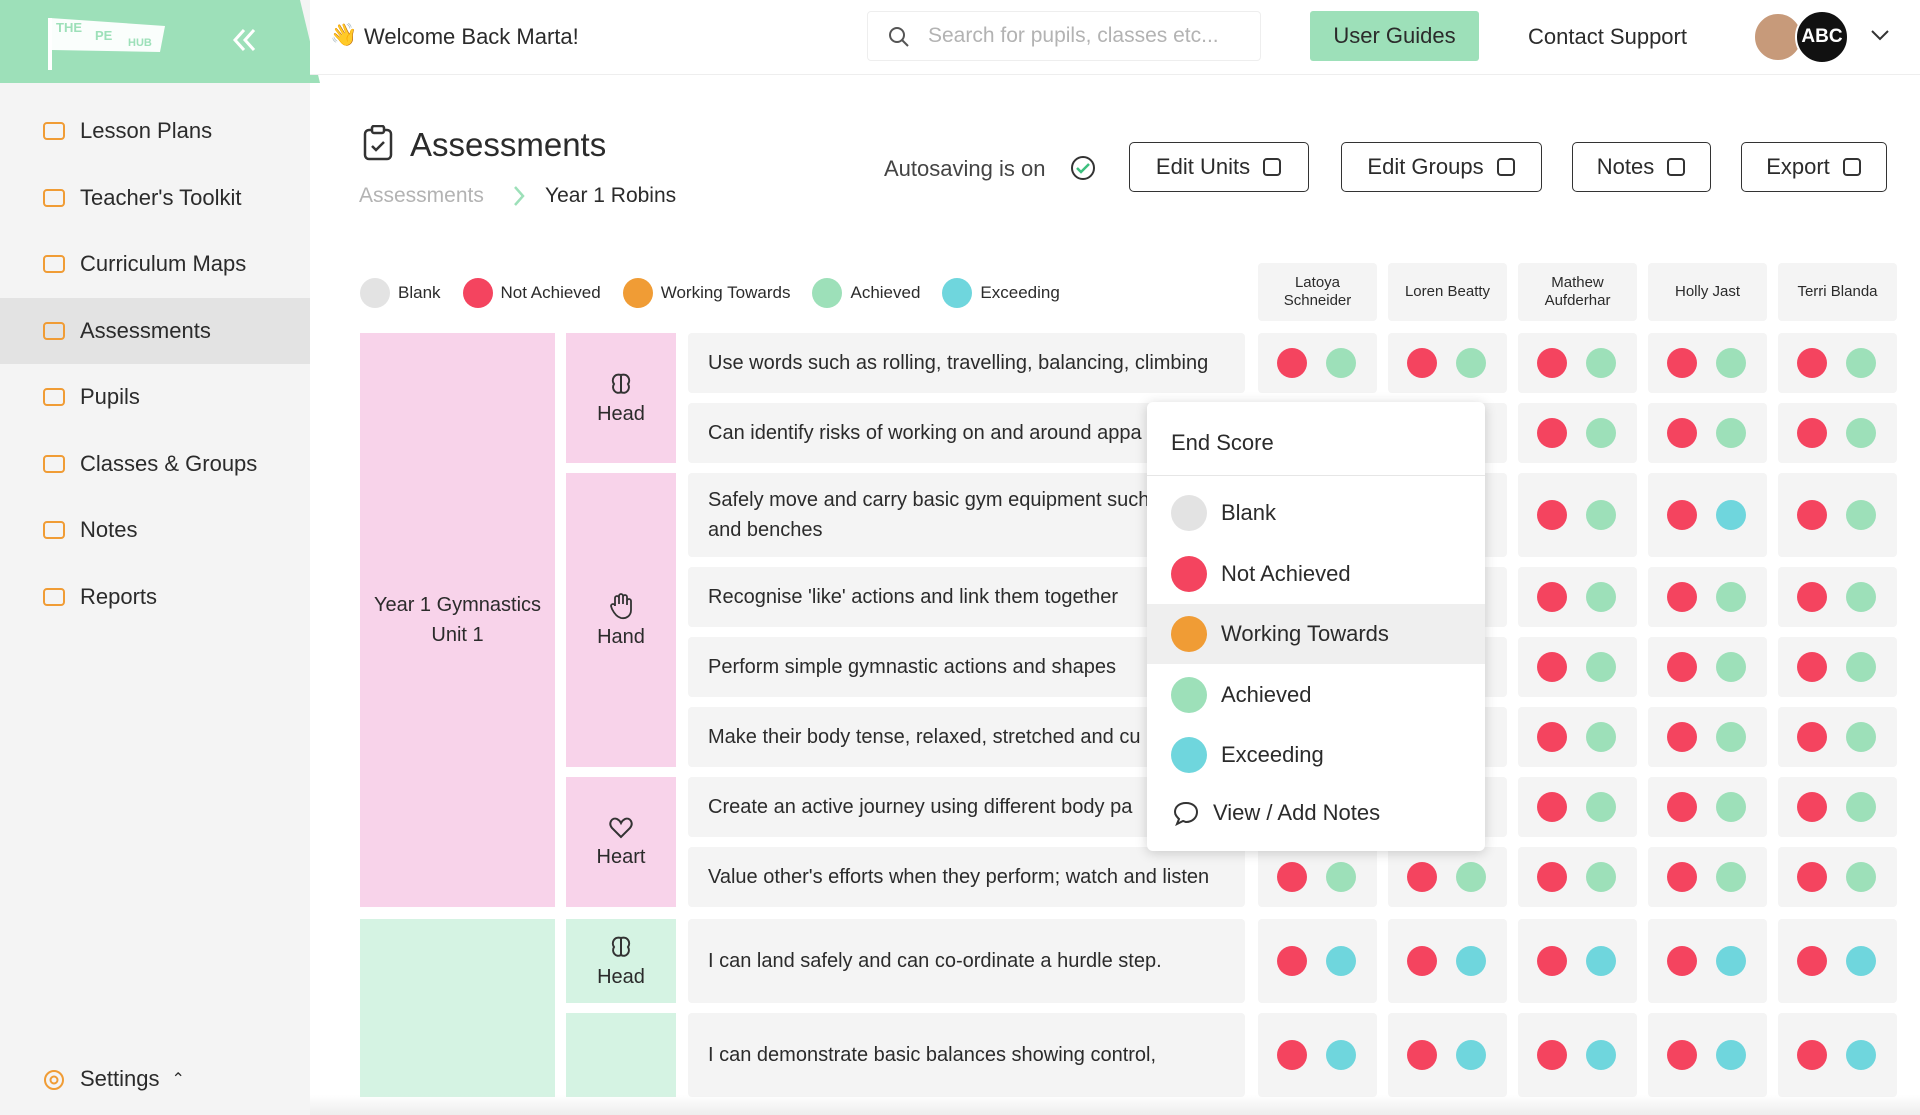 Image resolution: width=1920 pixels, height=1115 pixels. I want to click on dropdown-option: Achieved, so click(1316, 695).